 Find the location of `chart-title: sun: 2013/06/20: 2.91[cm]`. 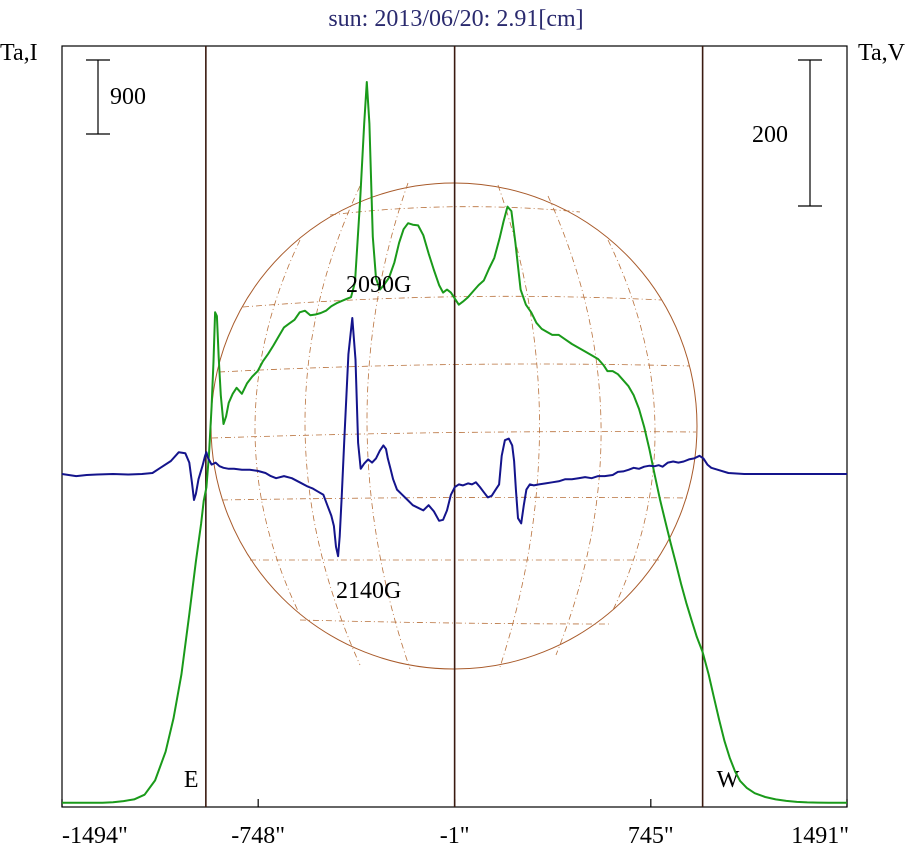

chart-title: sun: 2013/06/20: 2.91[cm] is located at coordinates (455, 19).